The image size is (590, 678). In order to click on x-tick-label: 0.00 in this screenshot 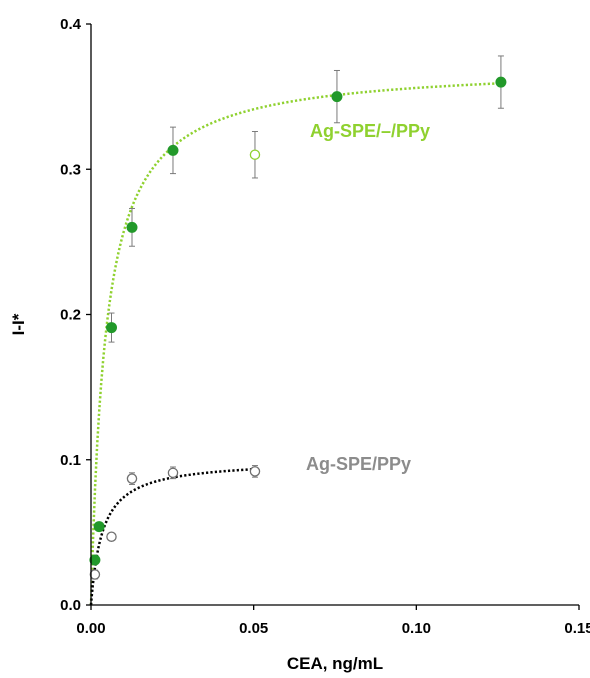, I will do `click(90, 628)`.